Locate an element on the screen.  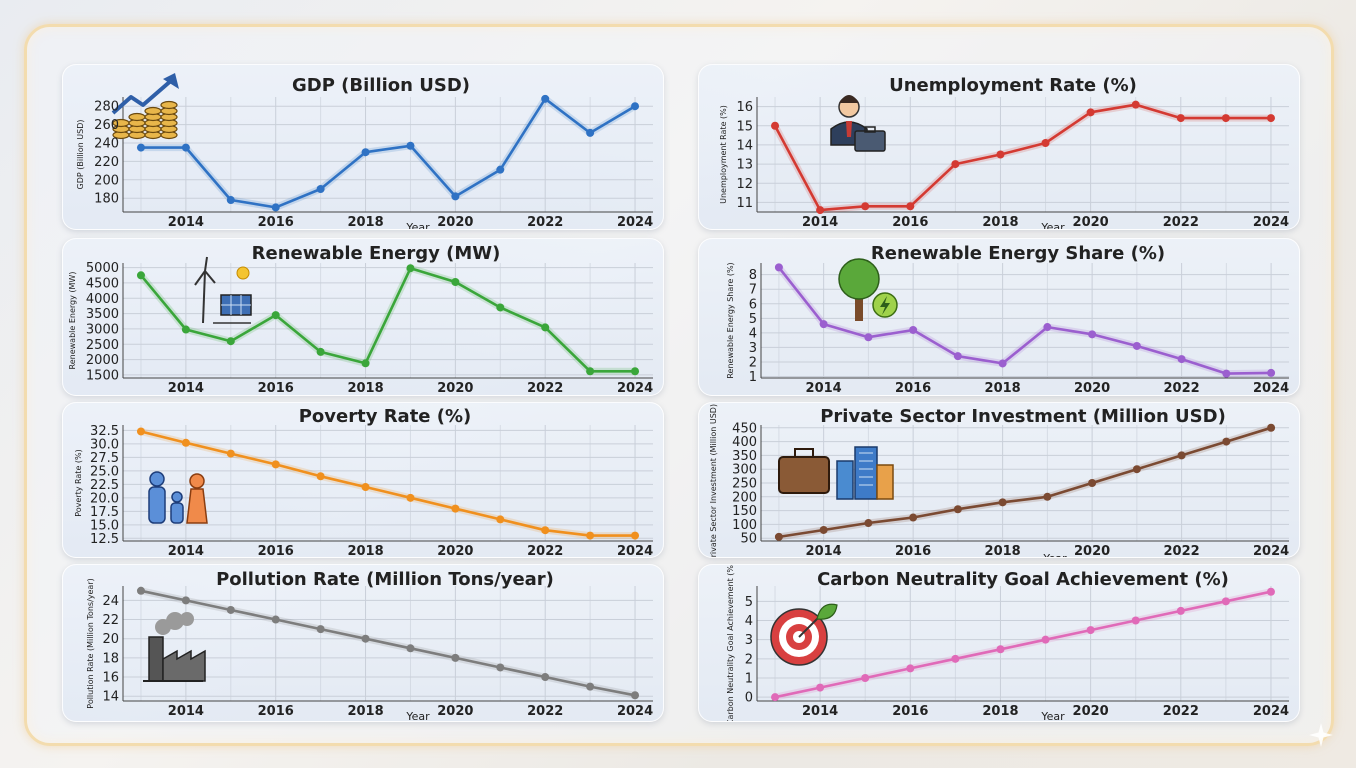
y-tick-label: 240 is located at coordinates (106, 144).